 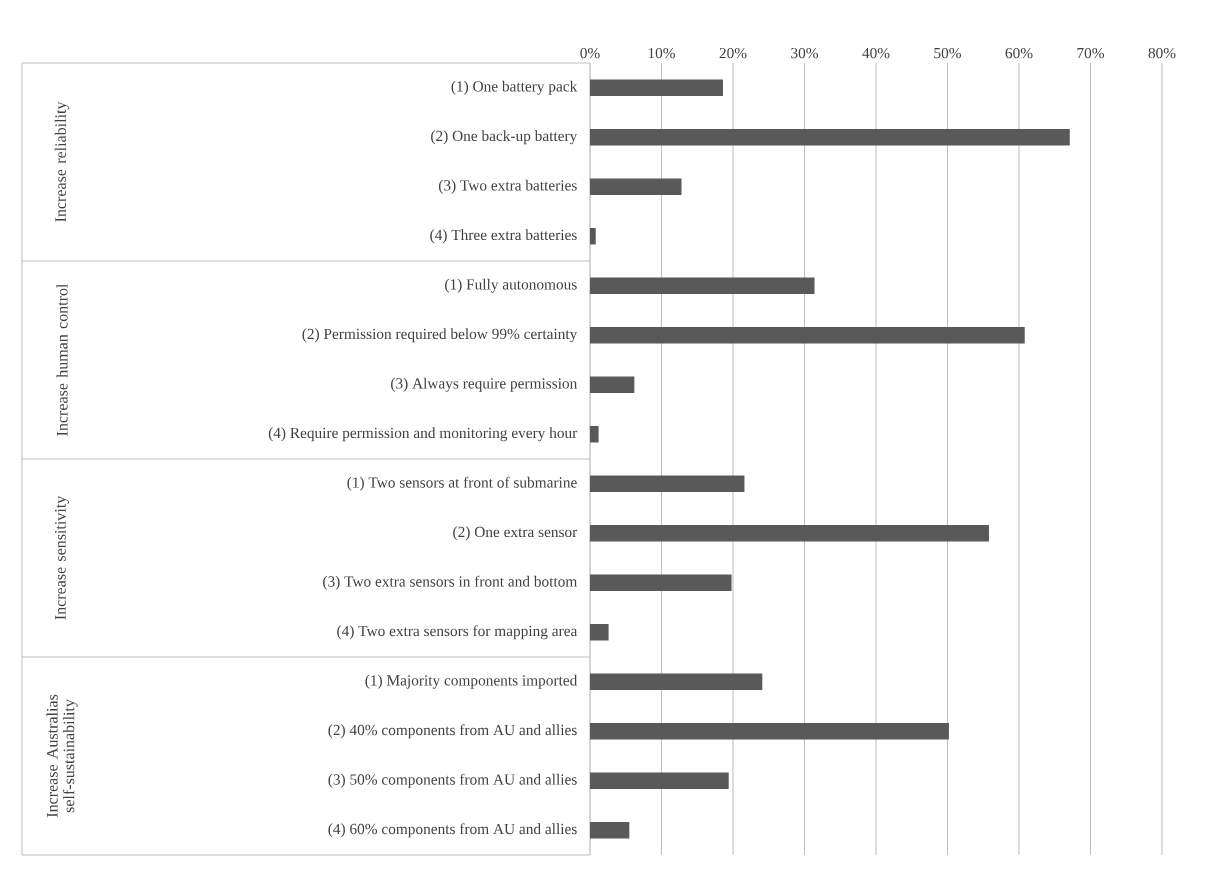 What do you see at coordinates (62, 161) in the screenshot?
I see `text: Increase reliability` at bounding box center [62, 161].